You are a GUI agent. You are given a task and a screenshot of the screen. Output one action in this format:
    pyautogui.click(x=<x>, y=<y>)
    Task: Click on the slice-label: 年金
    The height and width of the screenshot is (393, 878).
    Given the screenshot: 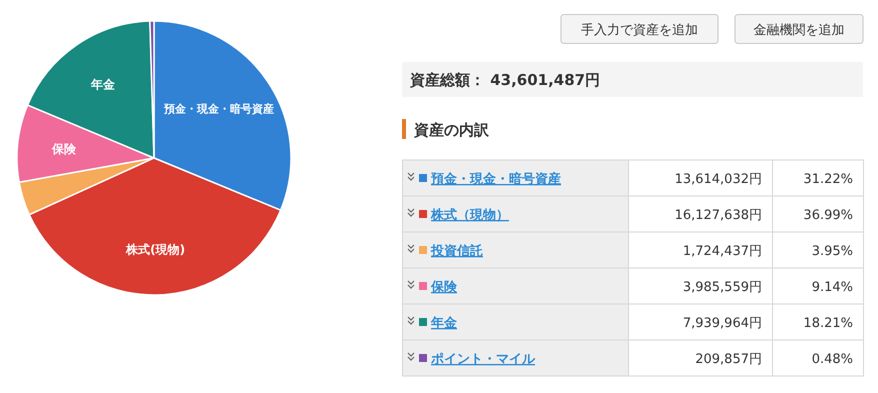 What is the action you would take?
    pyautogui.click(x=103, y=84)
    